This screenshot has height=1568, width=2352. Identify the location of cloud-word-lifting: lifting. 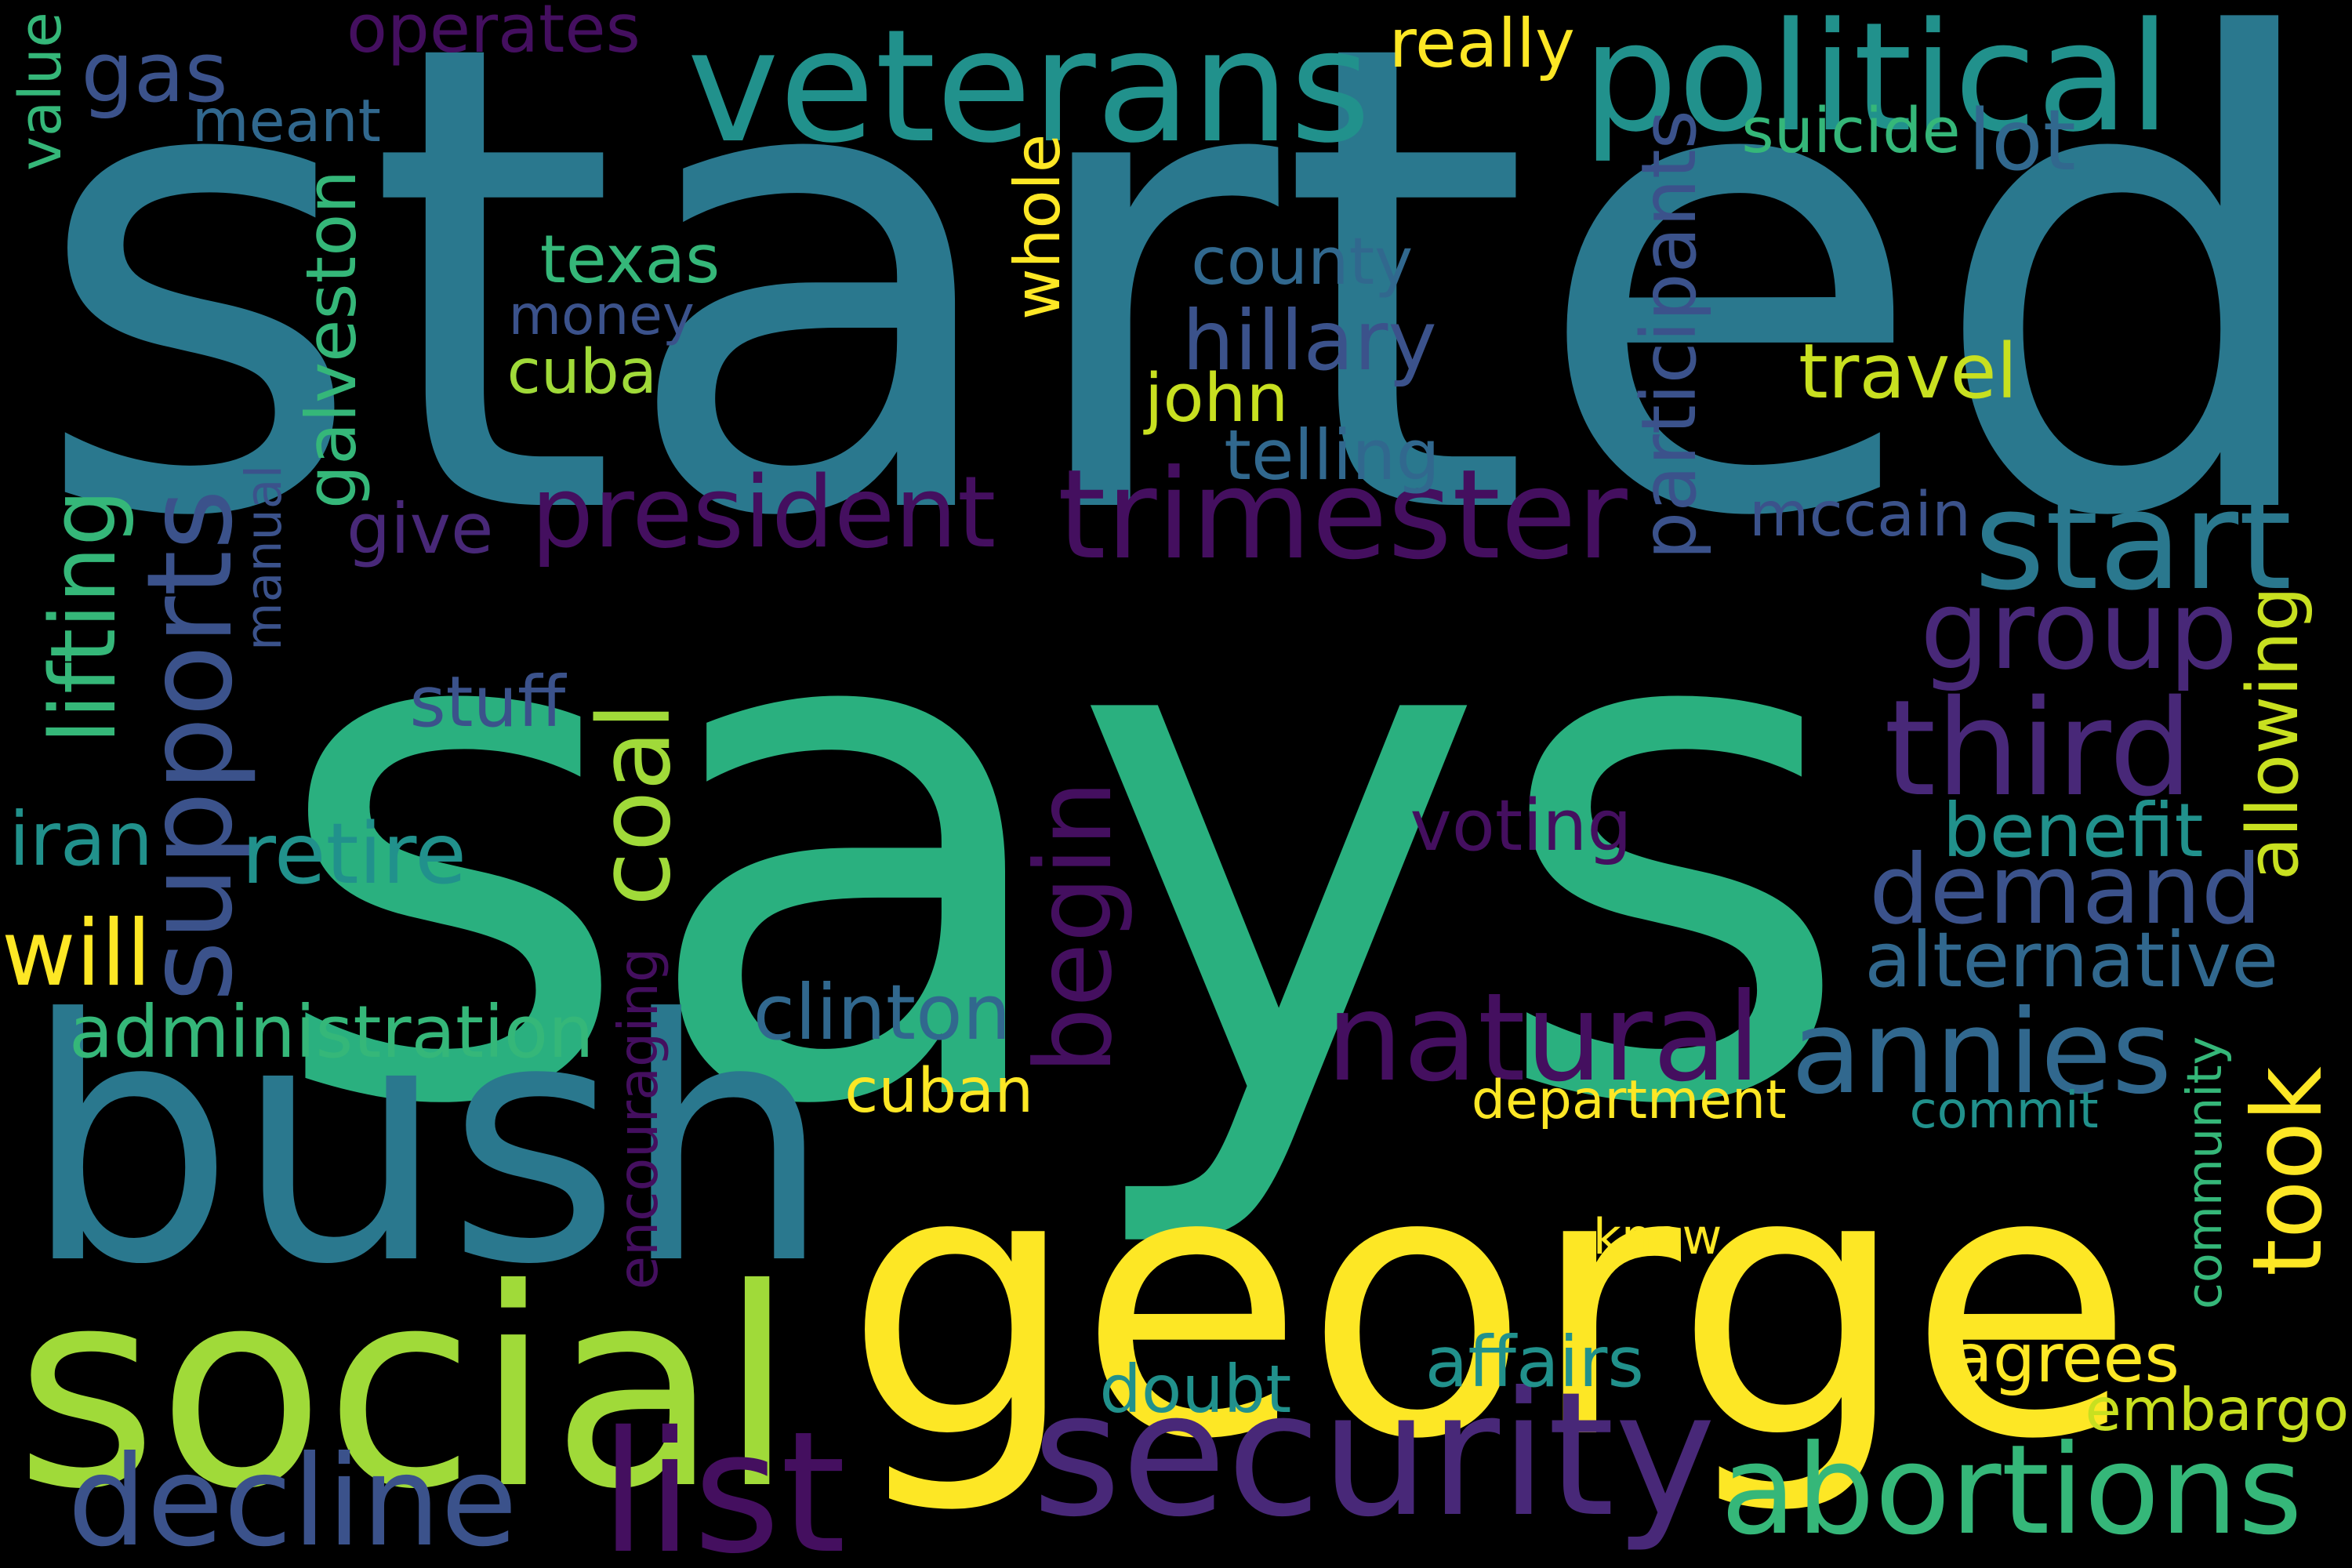
(83, 616).